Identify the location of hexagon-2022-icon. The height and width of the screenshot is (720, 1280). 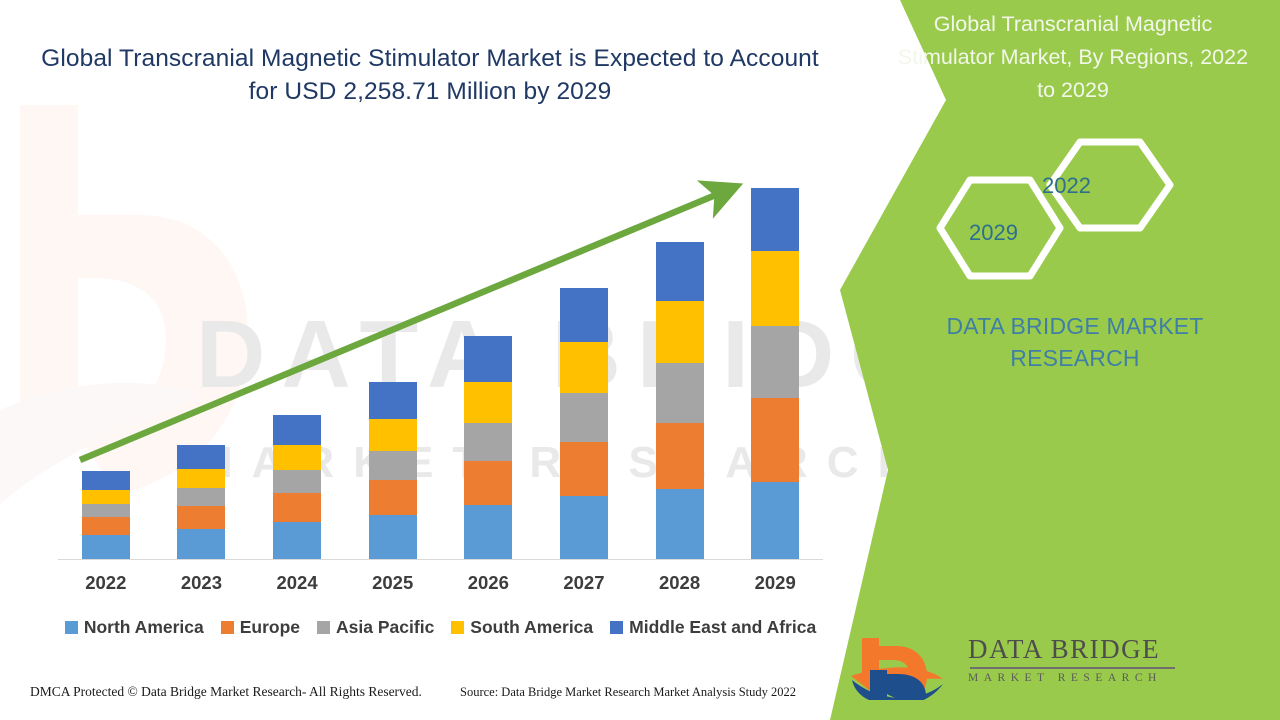
(1110, 185).